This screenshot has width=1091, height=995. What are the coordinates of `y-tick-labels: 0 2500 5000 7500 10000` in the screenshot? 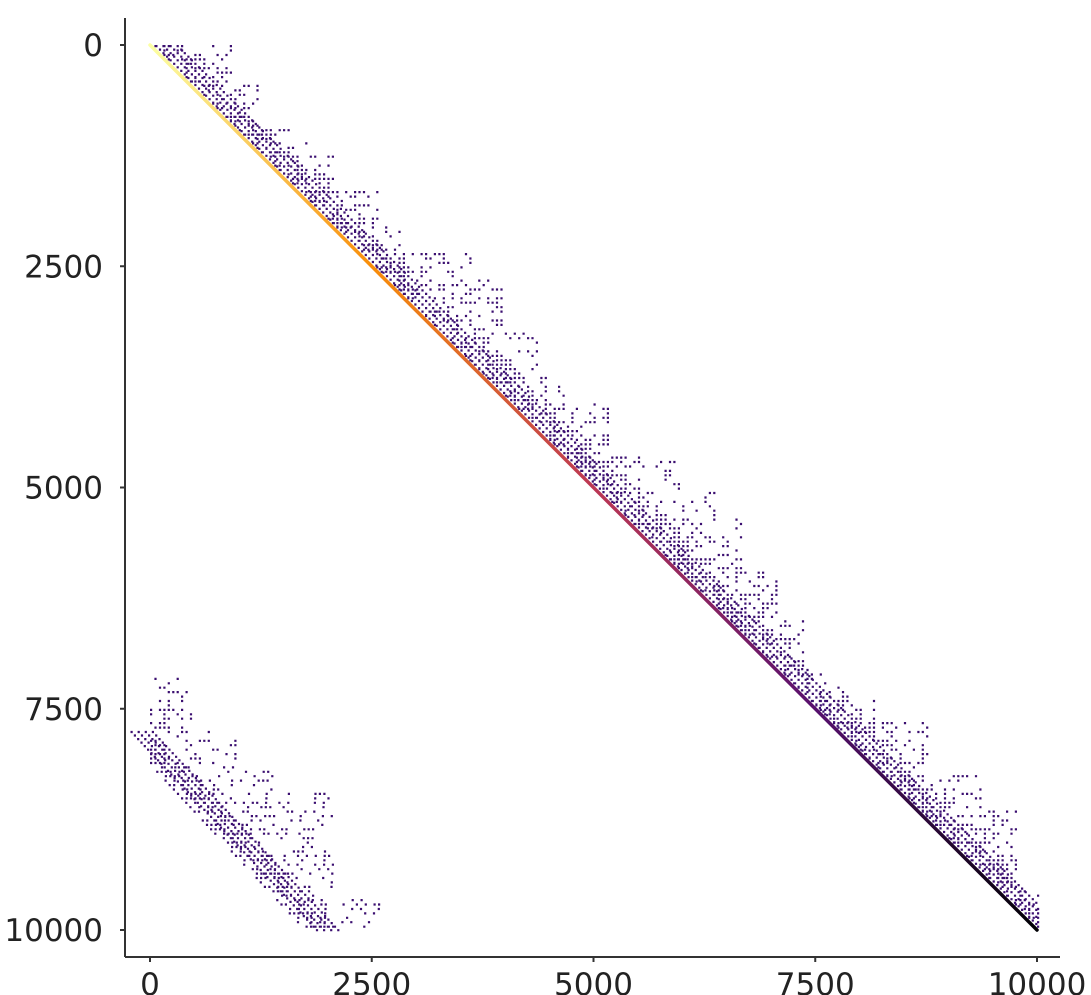 It's located at (64, 488).